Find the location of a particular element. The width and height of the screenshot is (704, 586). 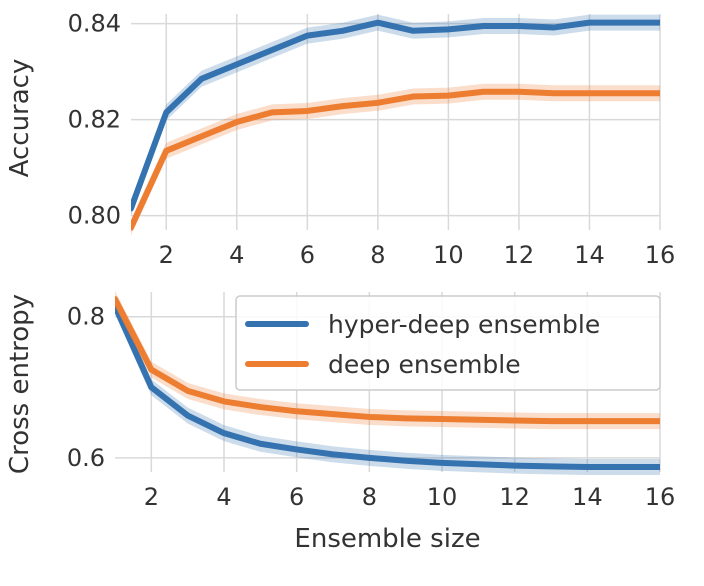

y-tick-label: 0.82 is located at coordinates (94, 120).